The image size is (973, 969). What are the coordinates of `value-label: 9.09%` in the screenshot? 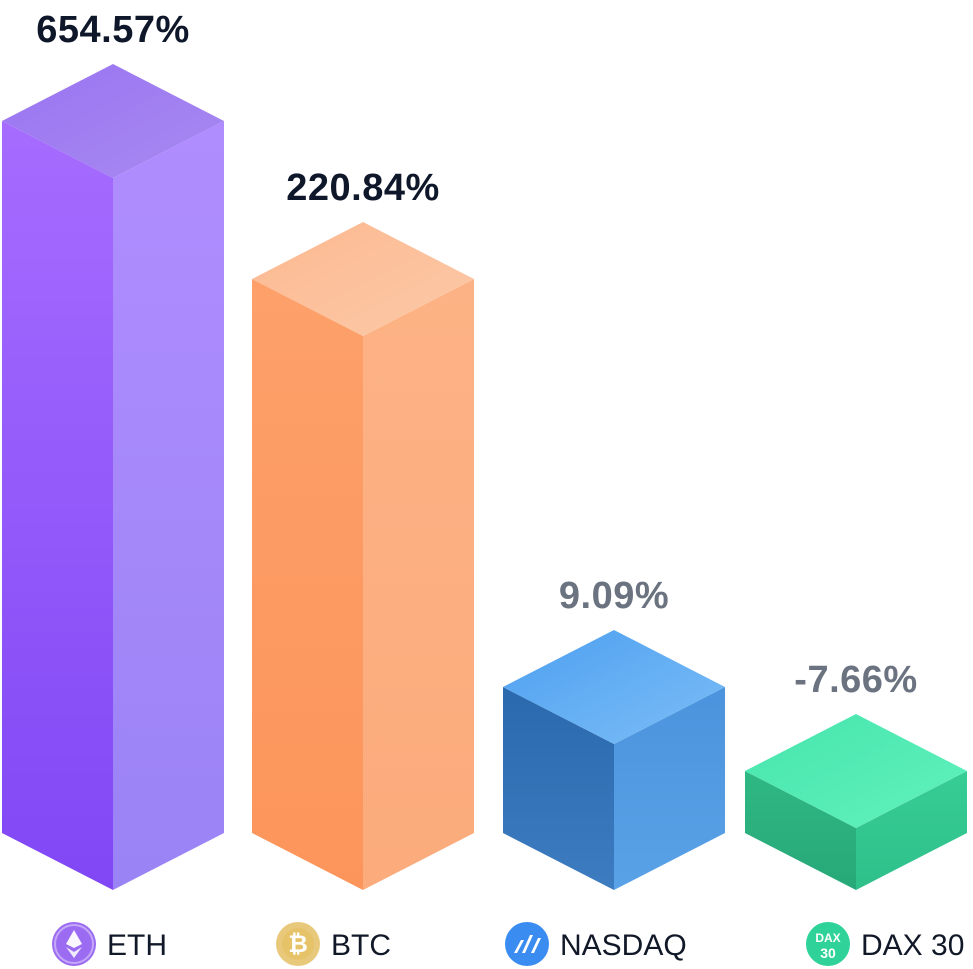 It's located at (614, 596).